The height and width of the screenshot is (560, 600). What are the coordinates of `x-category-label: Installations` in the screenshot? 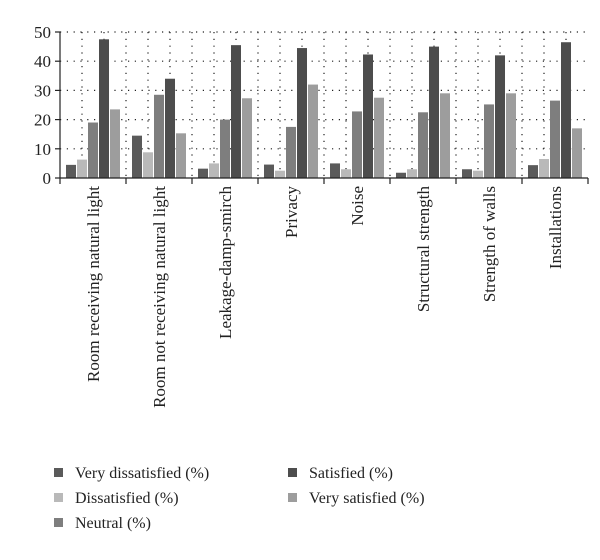 It's located at (555, 227).